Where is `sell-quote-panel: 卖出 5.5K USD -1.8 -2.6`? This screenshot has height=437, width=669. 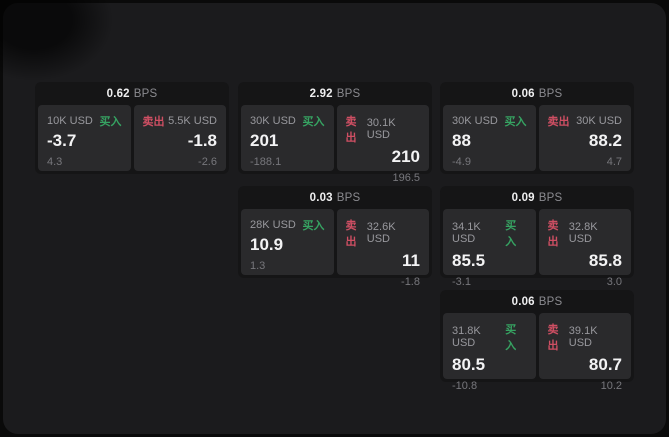 sell-quote-panel: 卖出 5.5K USD -1.8 -2.6 is located at coordinates (179, 138).